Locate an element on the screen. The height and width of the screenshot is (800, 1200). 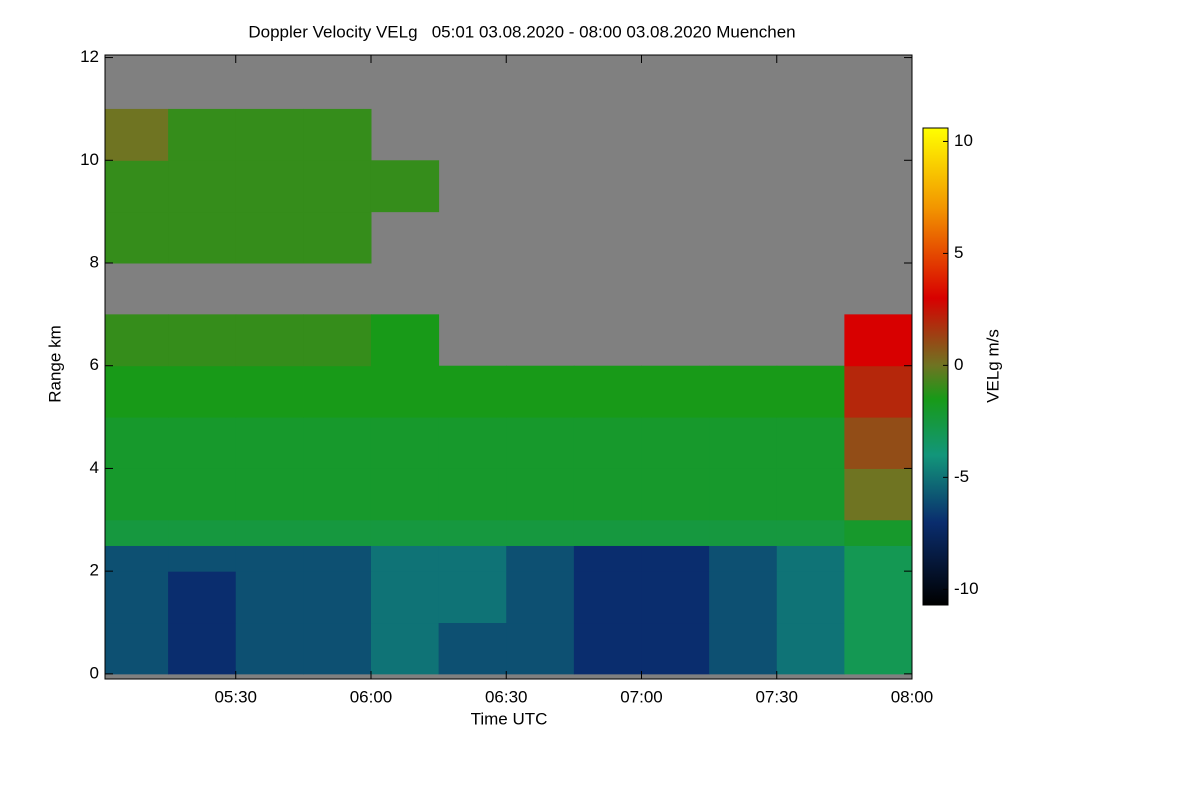
y-tick-label: 0 is located at coordinates (94, 672).